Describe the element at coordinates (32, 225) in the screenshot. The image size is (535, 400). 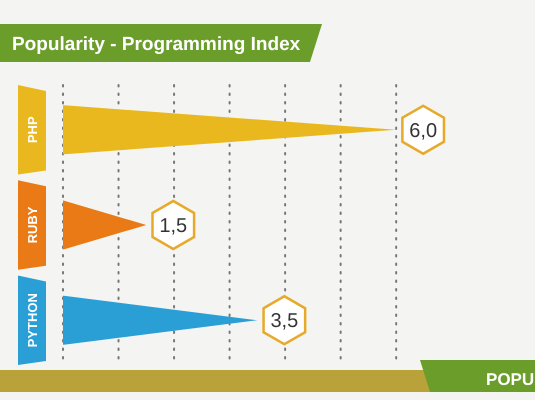
I see `y-tick-label: RUBY` at that location.